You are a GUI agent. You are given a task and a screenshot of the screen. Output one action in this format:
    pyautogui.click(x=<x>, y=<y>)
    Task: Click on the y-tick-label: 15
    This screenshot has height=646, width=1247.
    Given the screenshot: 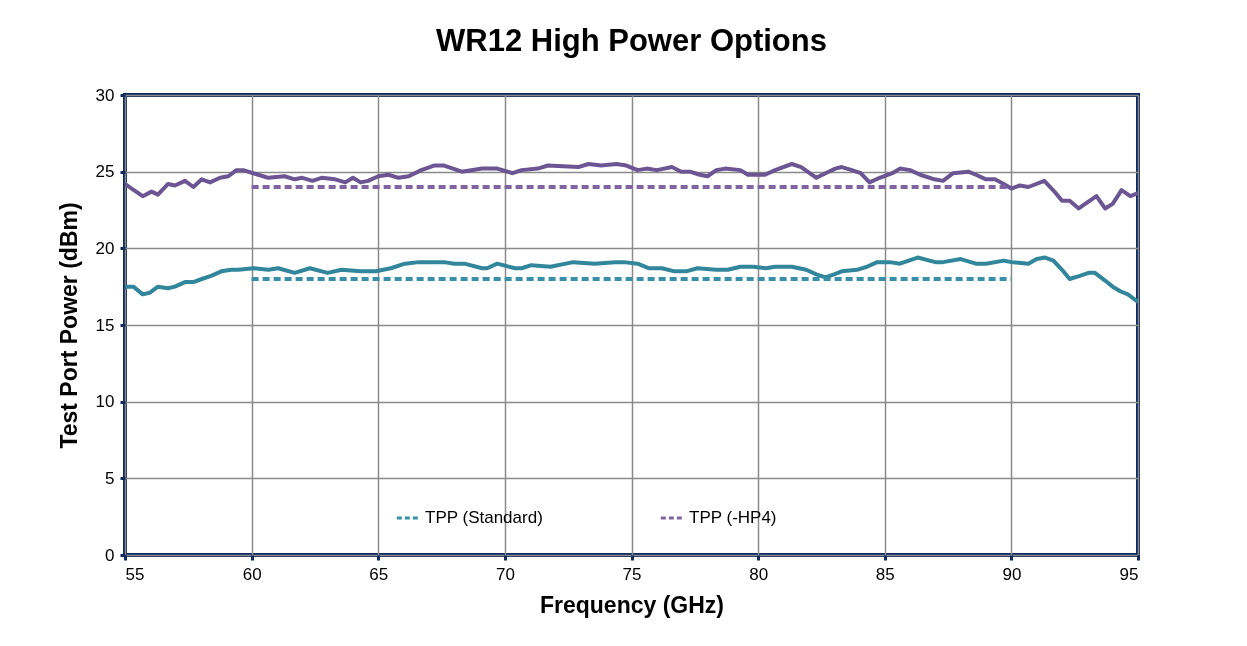 What is the action you would take?
    pyautogui.click(x=105, y=325)
    